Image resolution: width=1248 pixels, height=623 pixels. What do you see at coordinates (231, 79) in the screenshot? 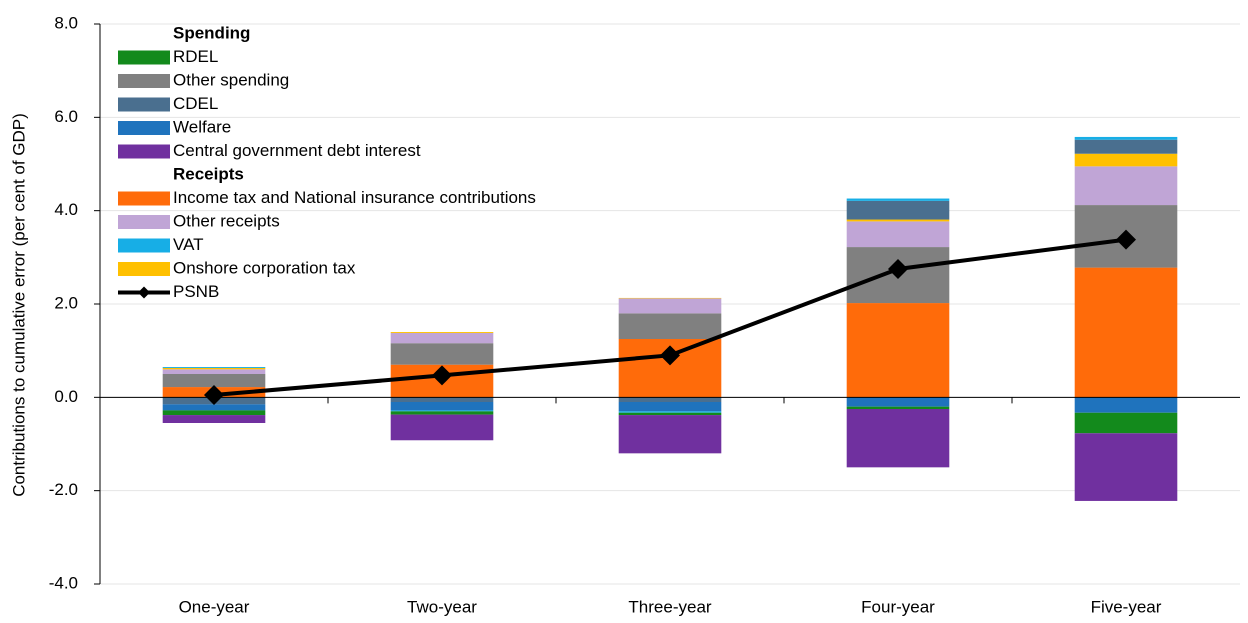
I see `legend-label: Other spending` at bounding box center [231, 79].